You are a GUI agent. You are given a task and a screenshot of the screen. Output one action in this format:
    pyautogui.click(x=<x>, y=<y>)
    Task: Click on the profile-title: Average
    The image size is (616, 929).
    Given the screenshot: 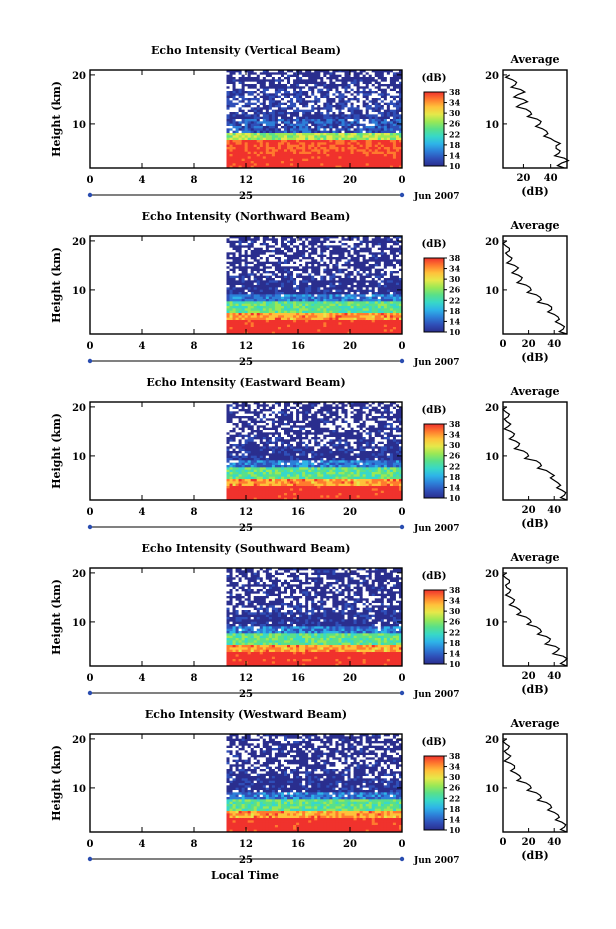 What is the action you would take?
    pyautogui.click(x=534, y=59)
    